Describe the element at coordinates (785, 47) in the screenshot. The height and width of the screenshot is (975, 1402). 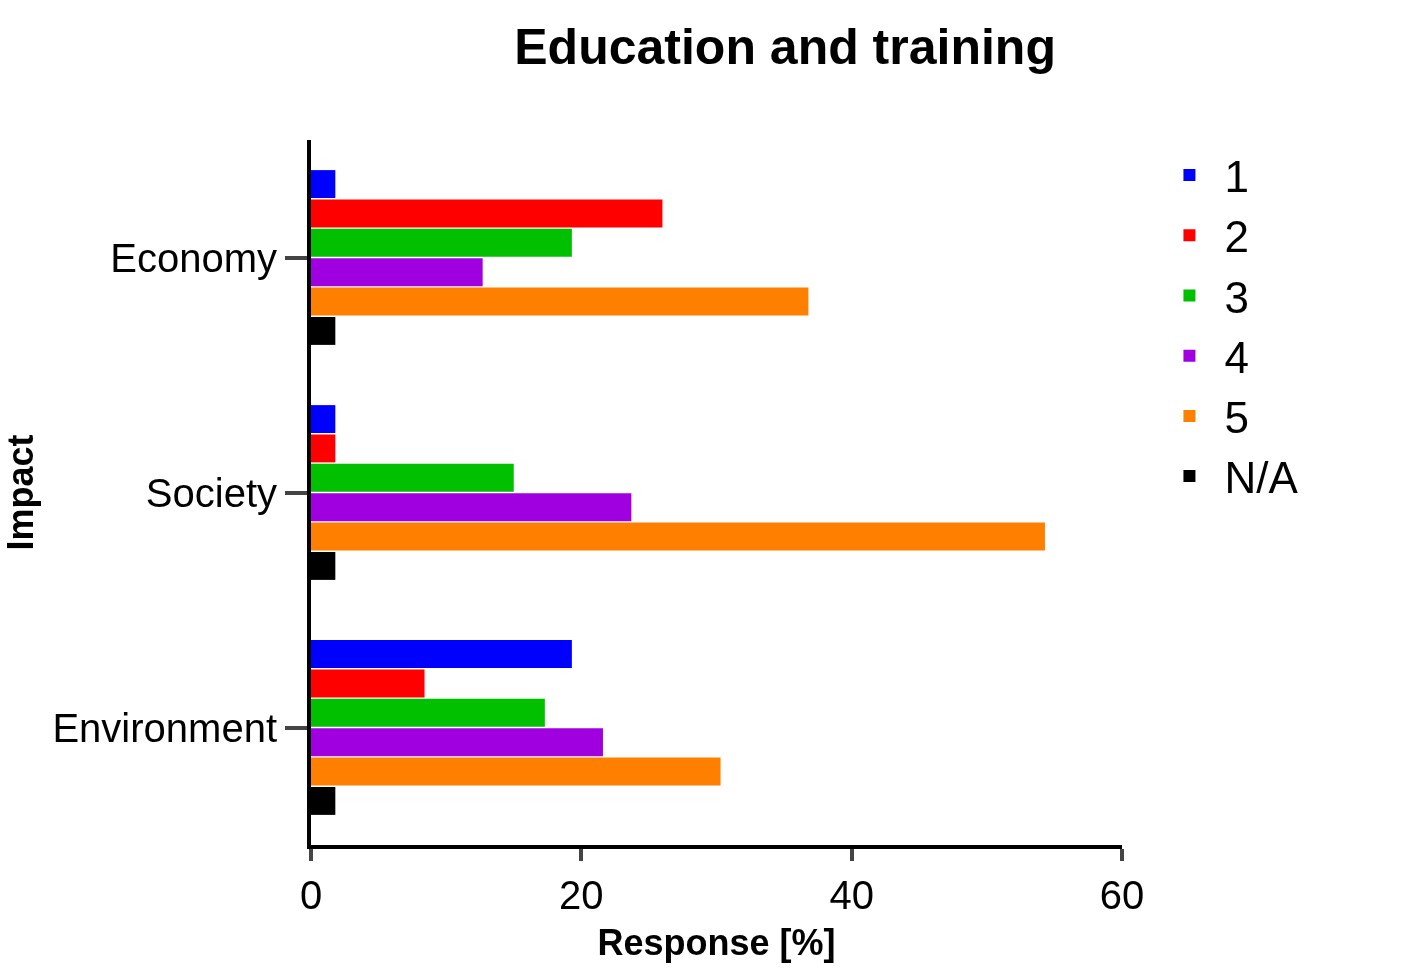
I see `chart-title: Education and training` at that location.